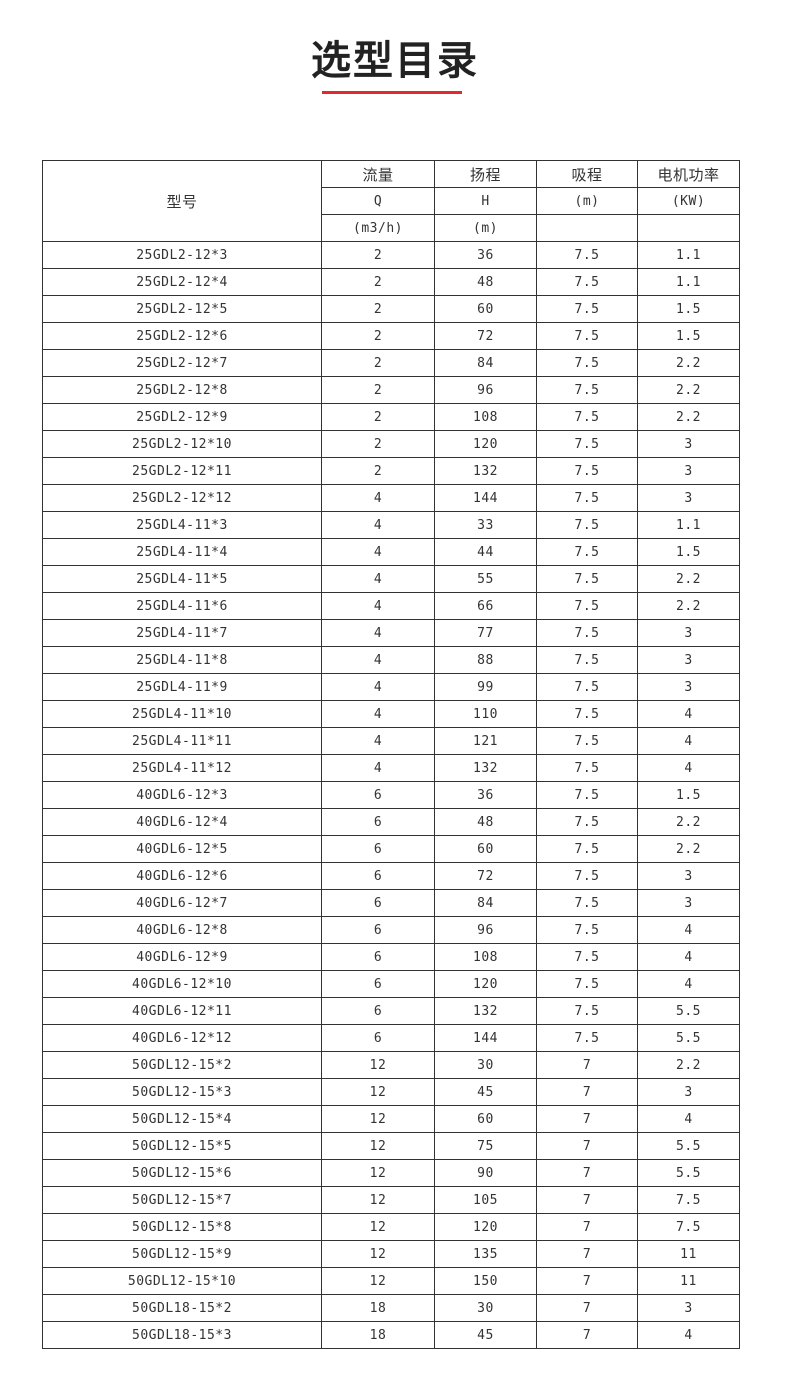 The width and height of the screenshot is (790, 1374). I want to click on table-row: 50GDL12-15*3 12 45 7 3, so click(391, 1092).